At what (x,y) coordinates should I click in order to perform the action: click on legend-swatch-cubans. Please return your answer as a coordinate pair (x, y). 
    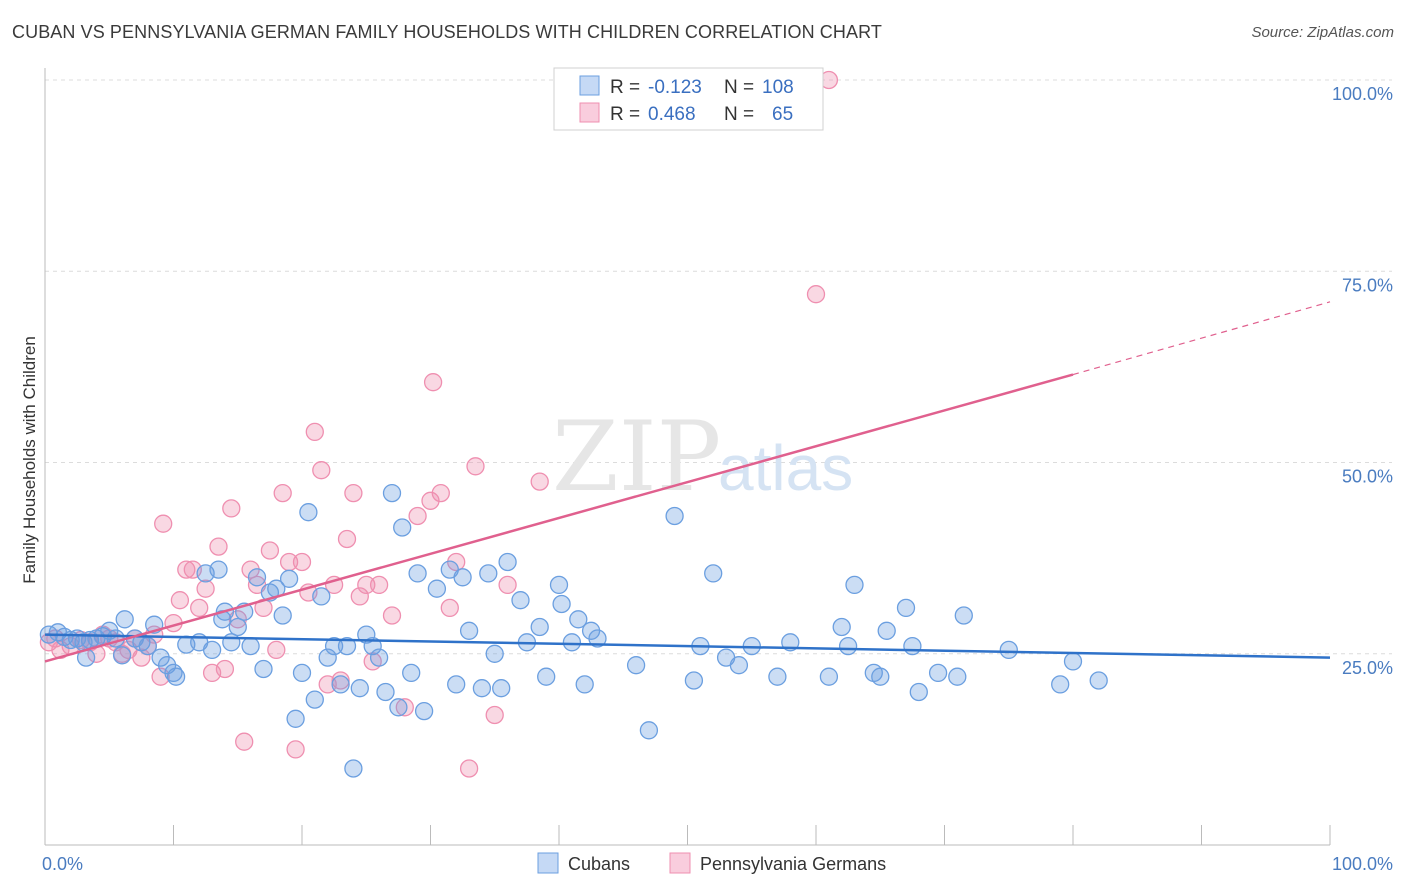
    Looking at the image, I should click on (548, 863).